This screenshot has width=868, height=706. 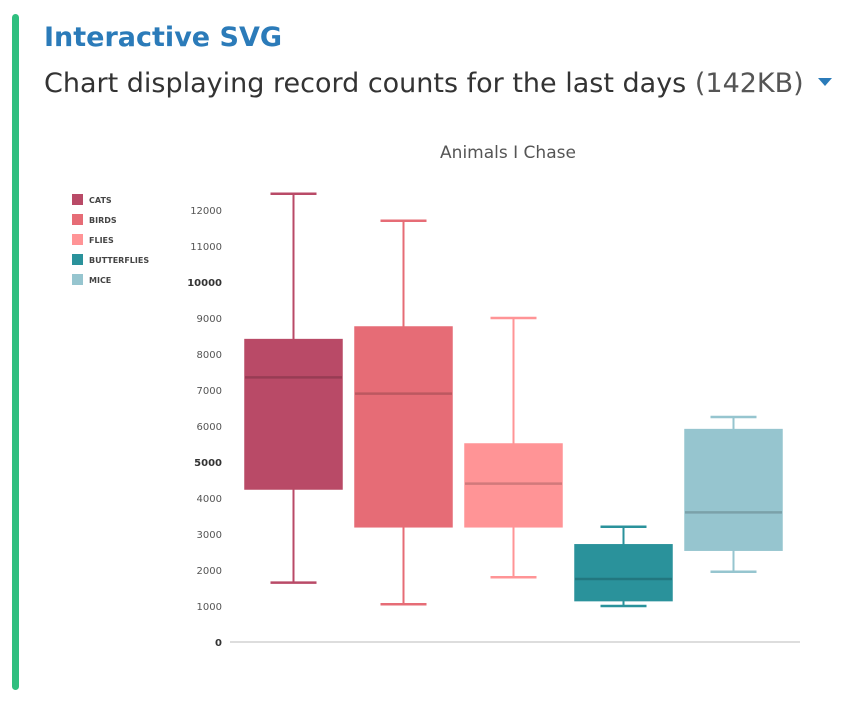 What do you see at coordinates (163, 37) in the screenshot?
I see `interactive-svg-link: Interactive SVG` at bounding box center [163, 37].